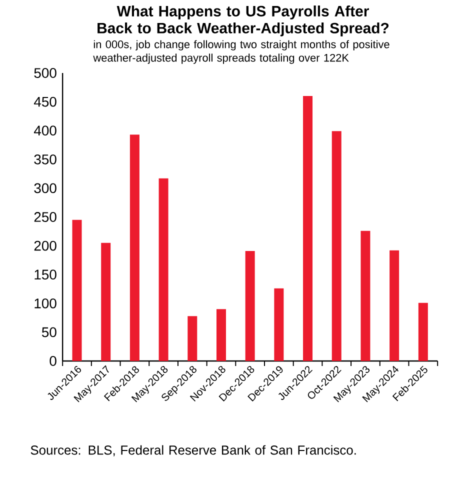 The image size is (466, 495). I want to click on y-tick-label: 350, so click(45, 159).